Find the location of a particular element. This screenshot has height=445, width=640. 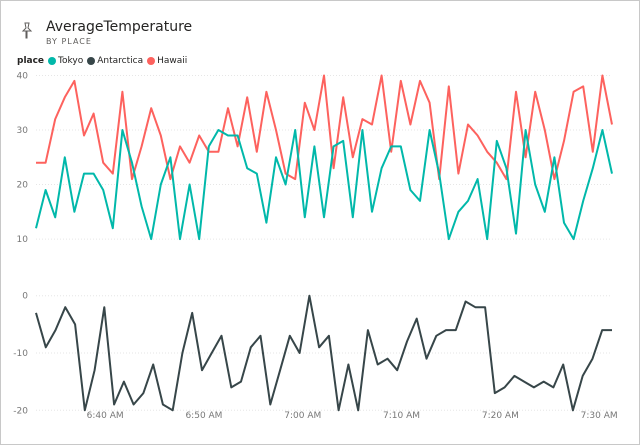

y-tick-label: -10 is located at coordinates (20, 354).